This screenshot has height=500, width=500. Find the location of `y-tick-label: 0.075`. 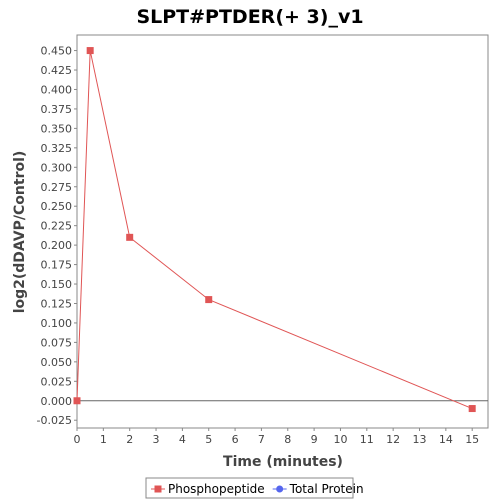

y-tick-label: 0.075 is located at coordinates (57, 342).